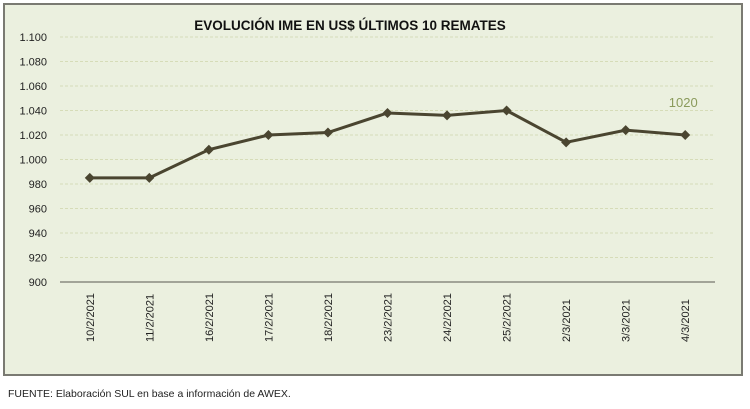 The height and width of the screenshot is (409, 750). I want to click on y-tick-label: 1.080, so click(33, 63).